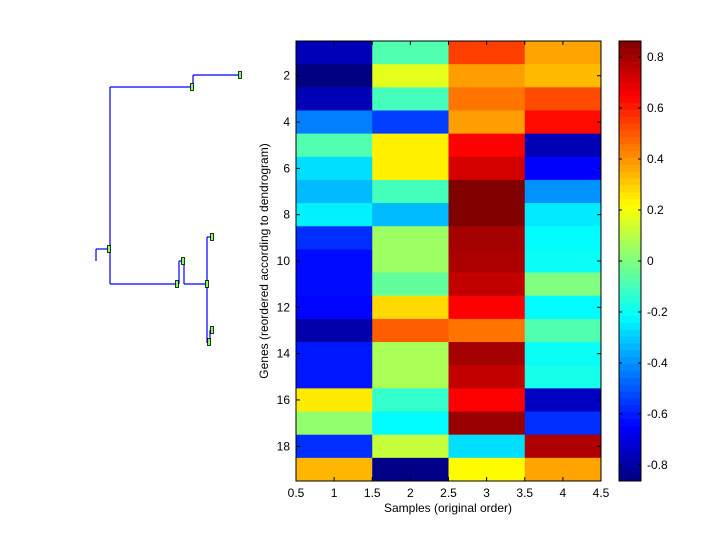 This screenshot has width=720, height=540. Describe the element at coordinates (655, 108) in the screenshot. I see `colorbar-tick-label: 0.6` at that location.